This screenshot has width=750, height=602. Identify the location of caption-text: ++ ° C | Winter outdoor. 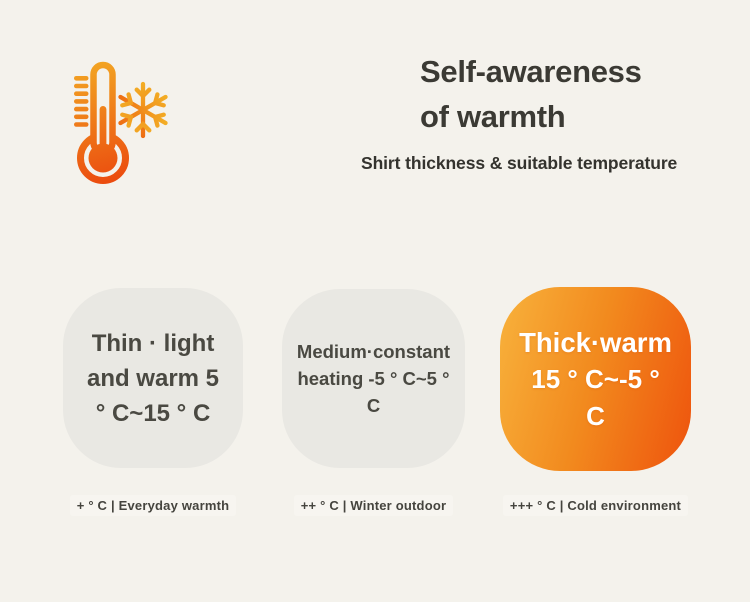
(373, 505).